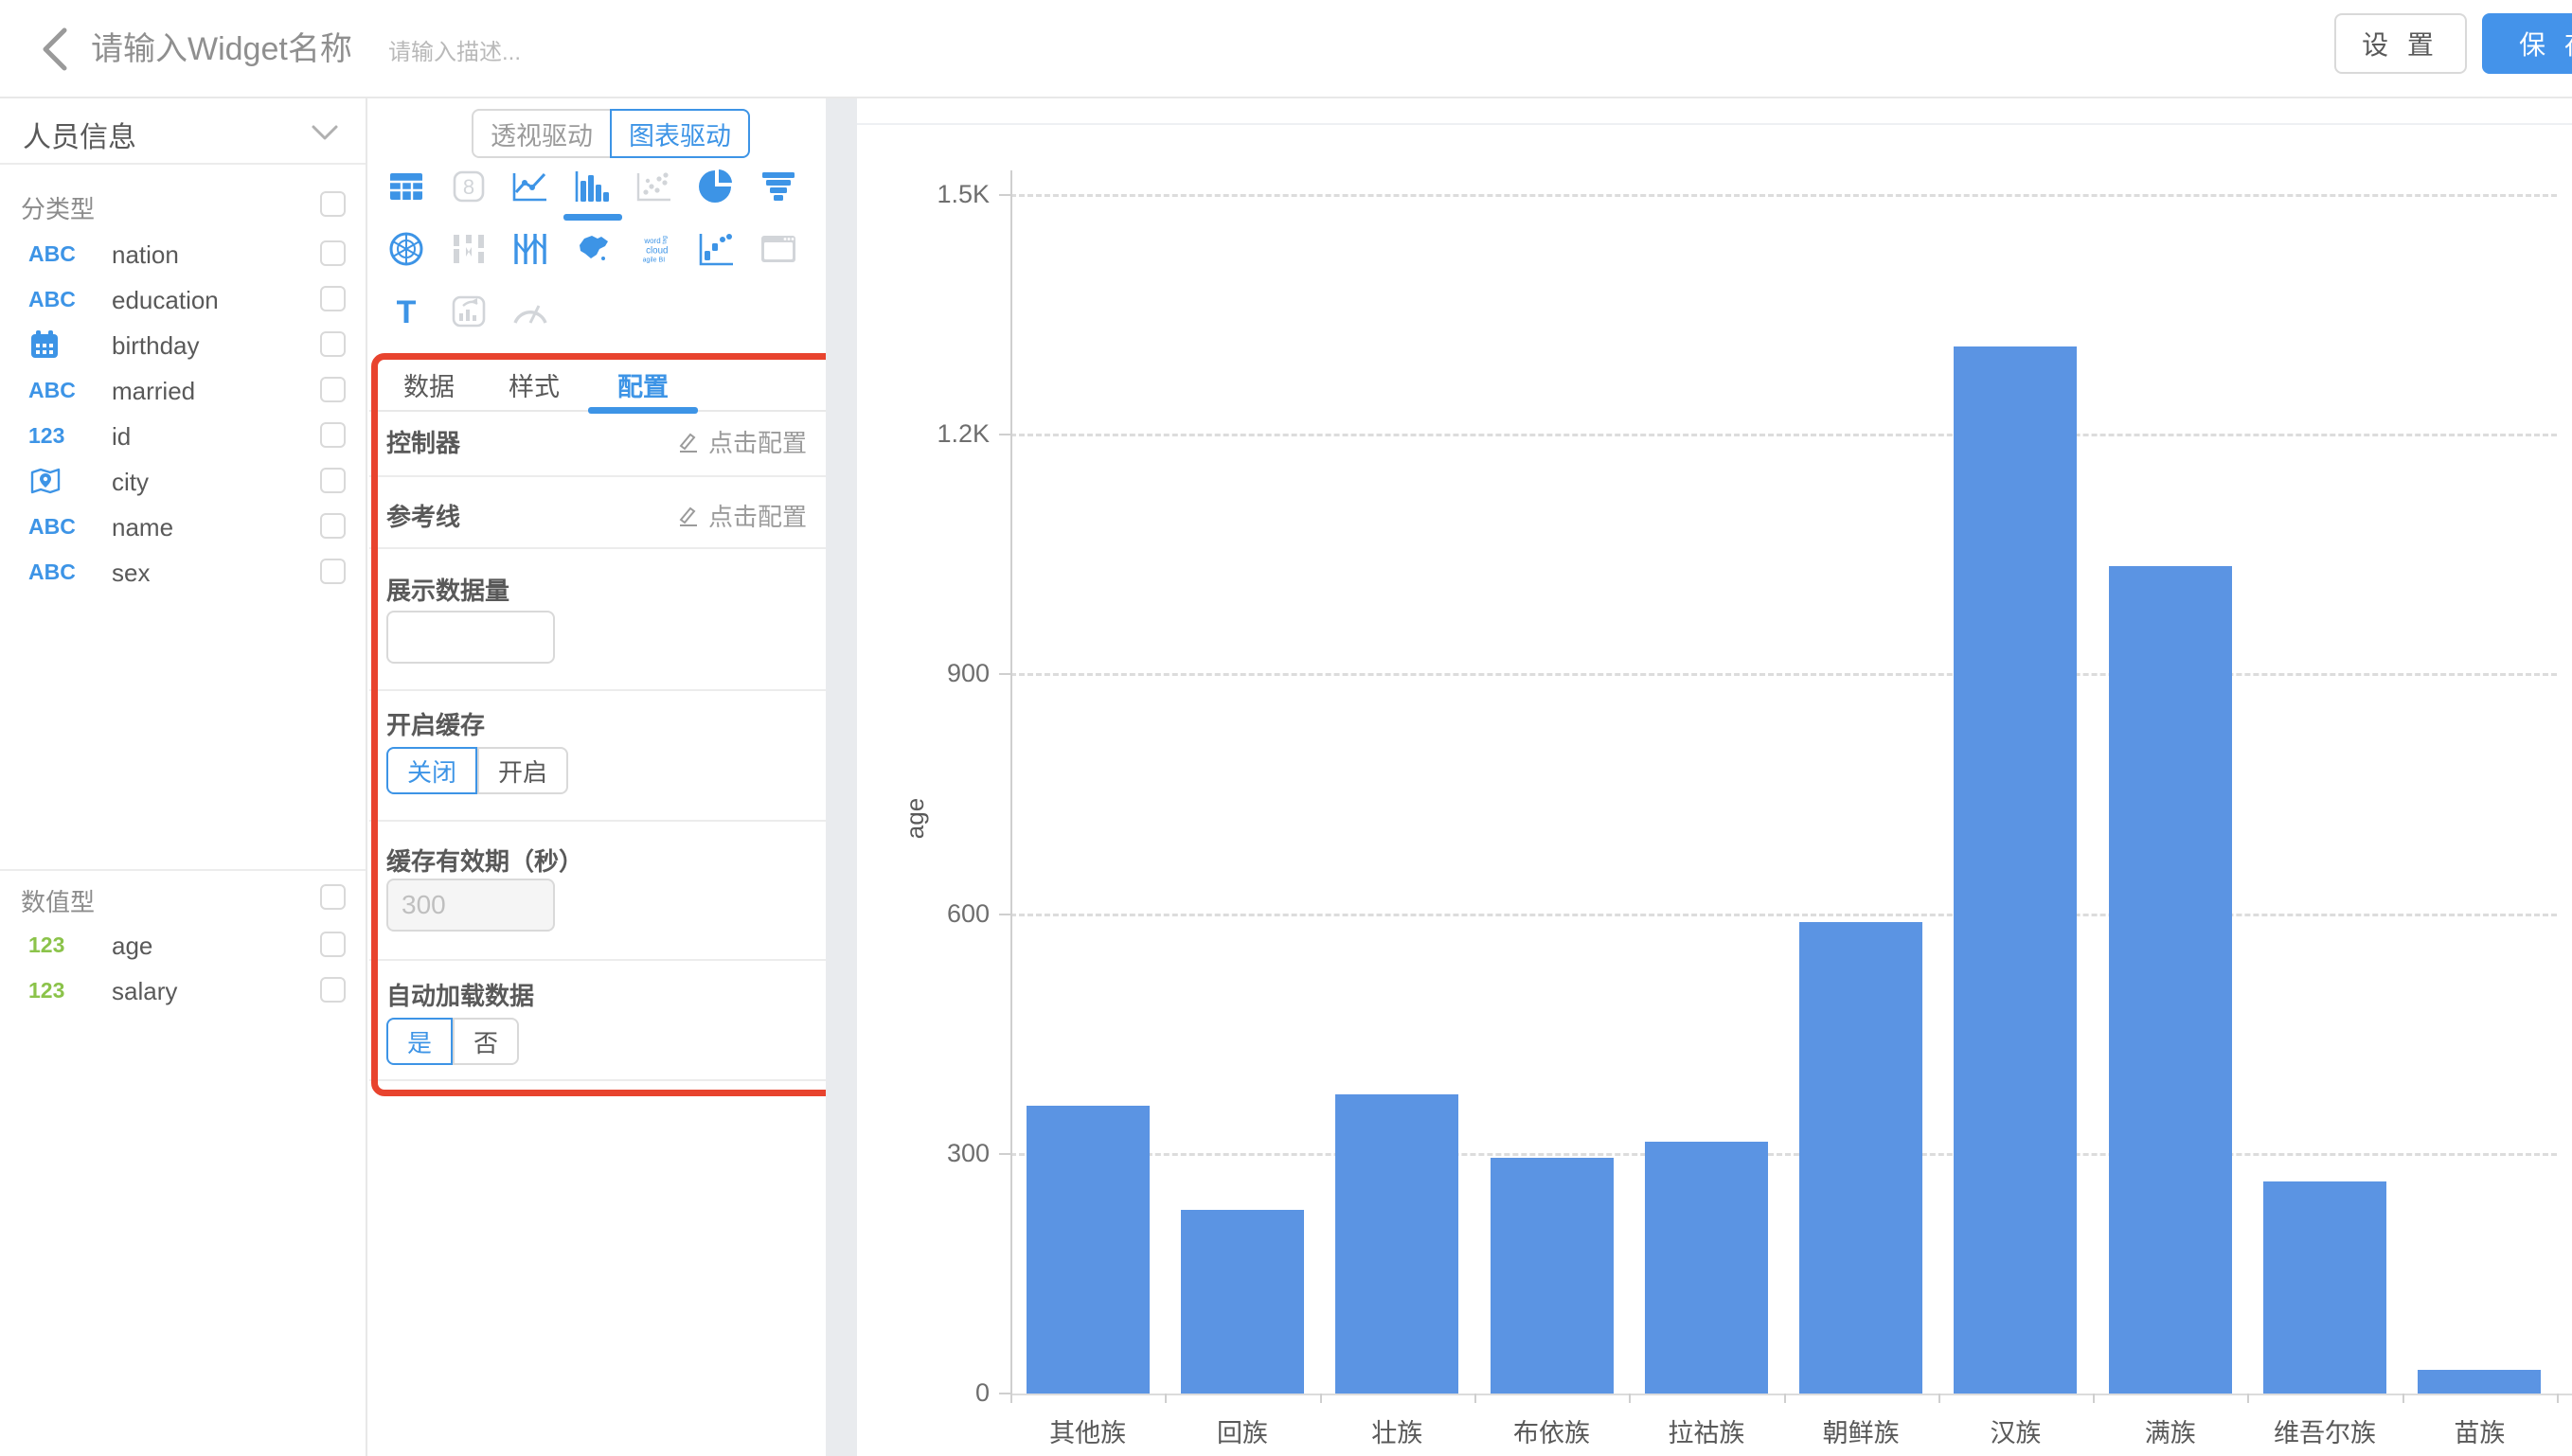 The height and width of the screenshot is (1456, 2572). Describe the element at coordinates (2325, 1433) in the screenshot. I see `x-tick-label: 维吾尔族` at that location.